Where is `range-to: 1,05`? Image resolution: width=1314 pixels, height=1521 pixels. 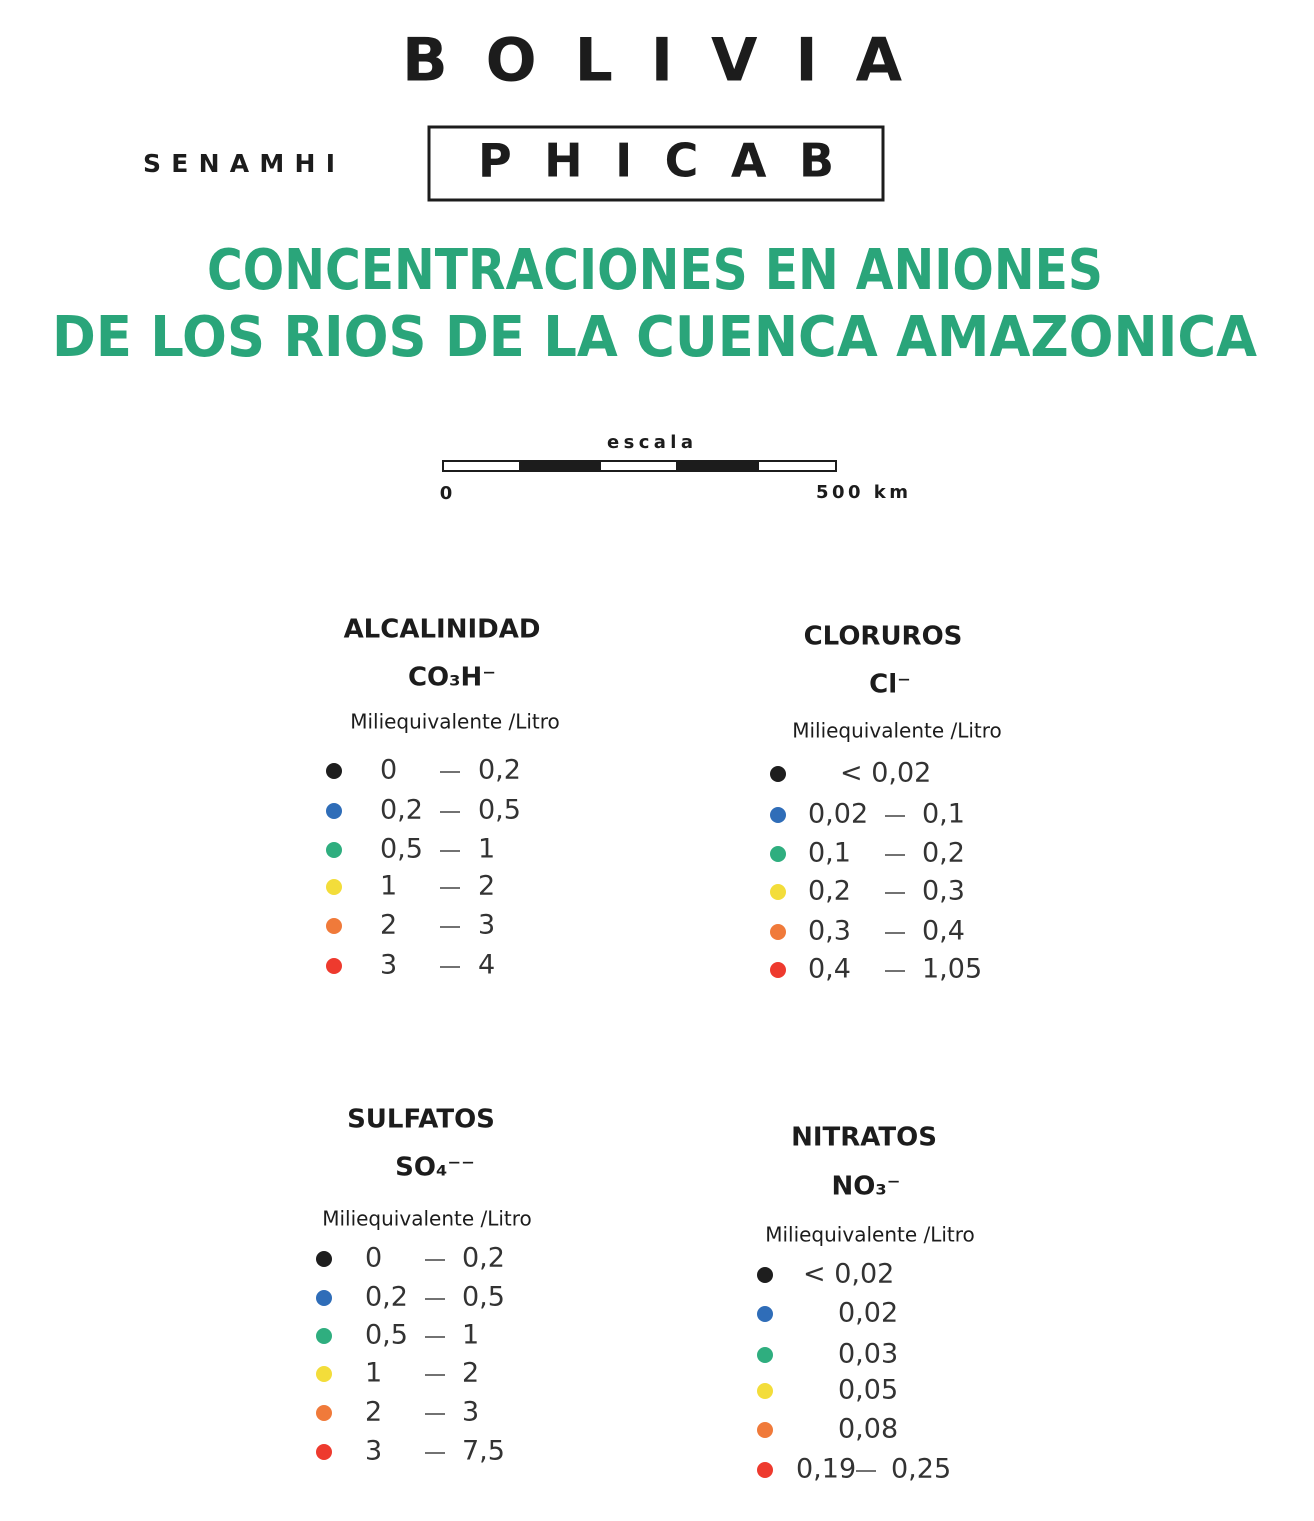 range-to: 1,05 is located at coordinates (952, 969).